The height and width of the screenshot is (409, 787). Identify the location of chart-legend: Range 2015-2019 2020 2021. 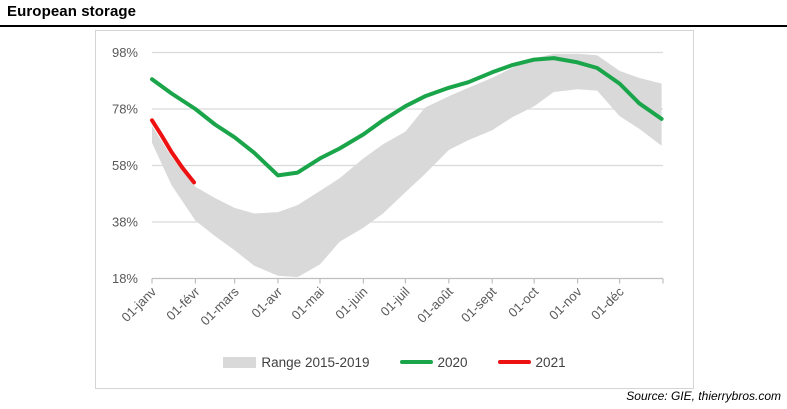
(394, 362).